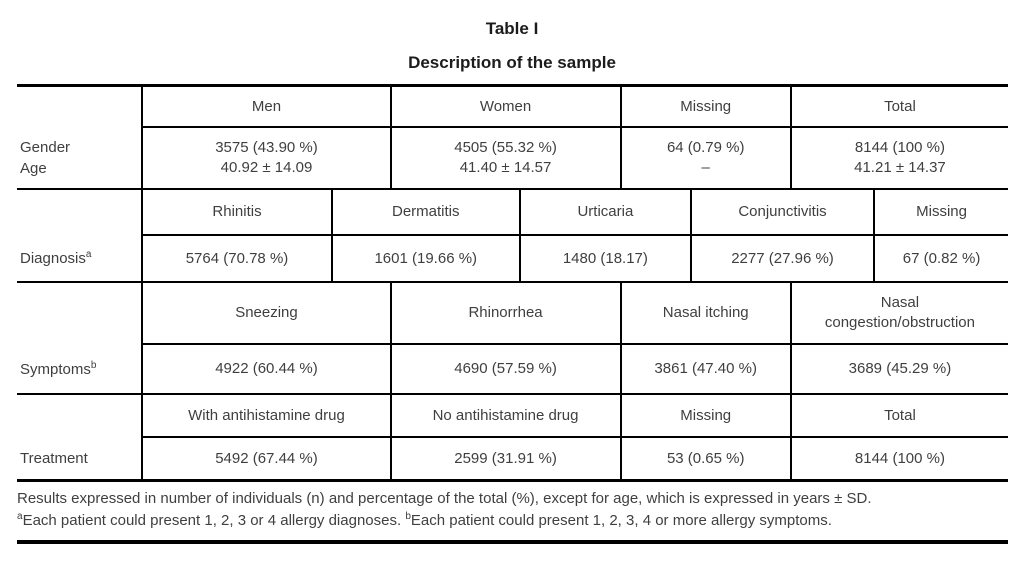 This screenshot has width=1024, height=561. What do you see at coordinates (505, 167) in the screenshot?
I see `age-women-mean: 41.40 ± 14.57` at bounding box center [505, 167].